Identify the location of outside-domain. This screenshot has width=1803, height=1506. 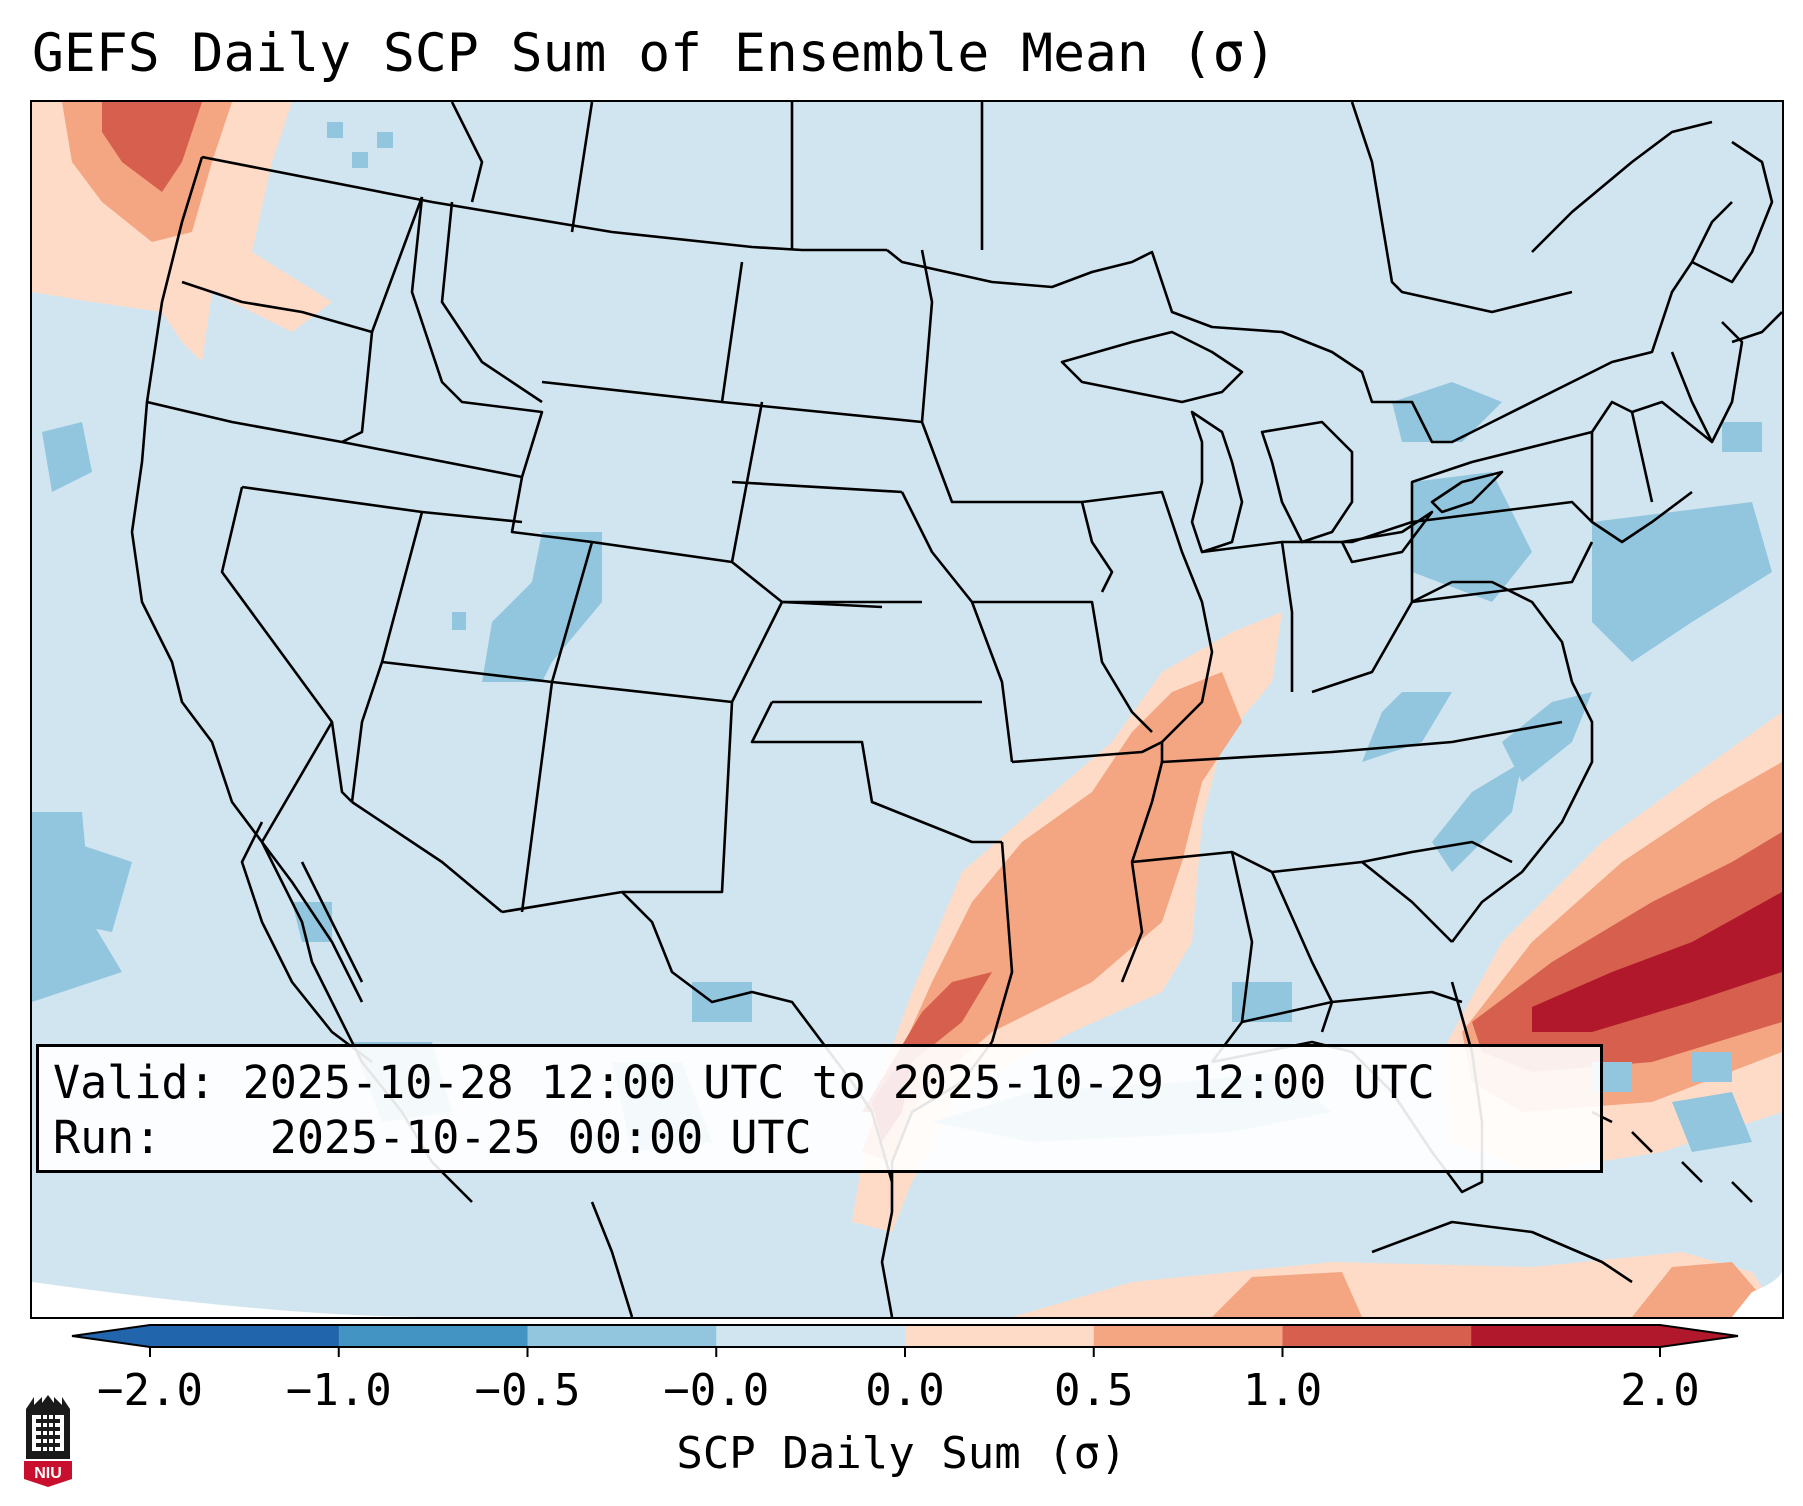
(232, 1299).